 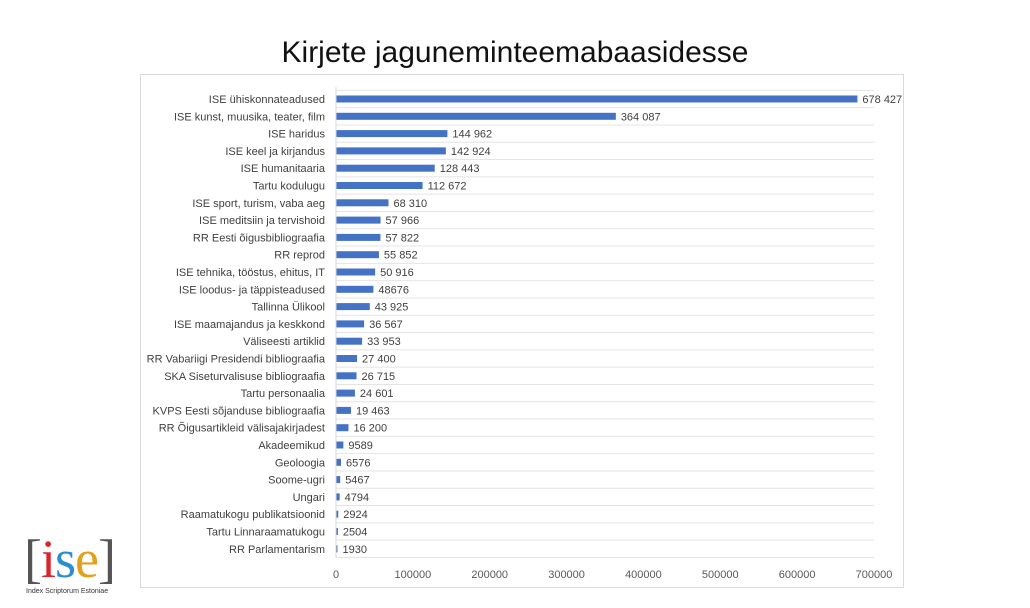 I want to click on value-label: 26 715, so click(x=379, y=377).